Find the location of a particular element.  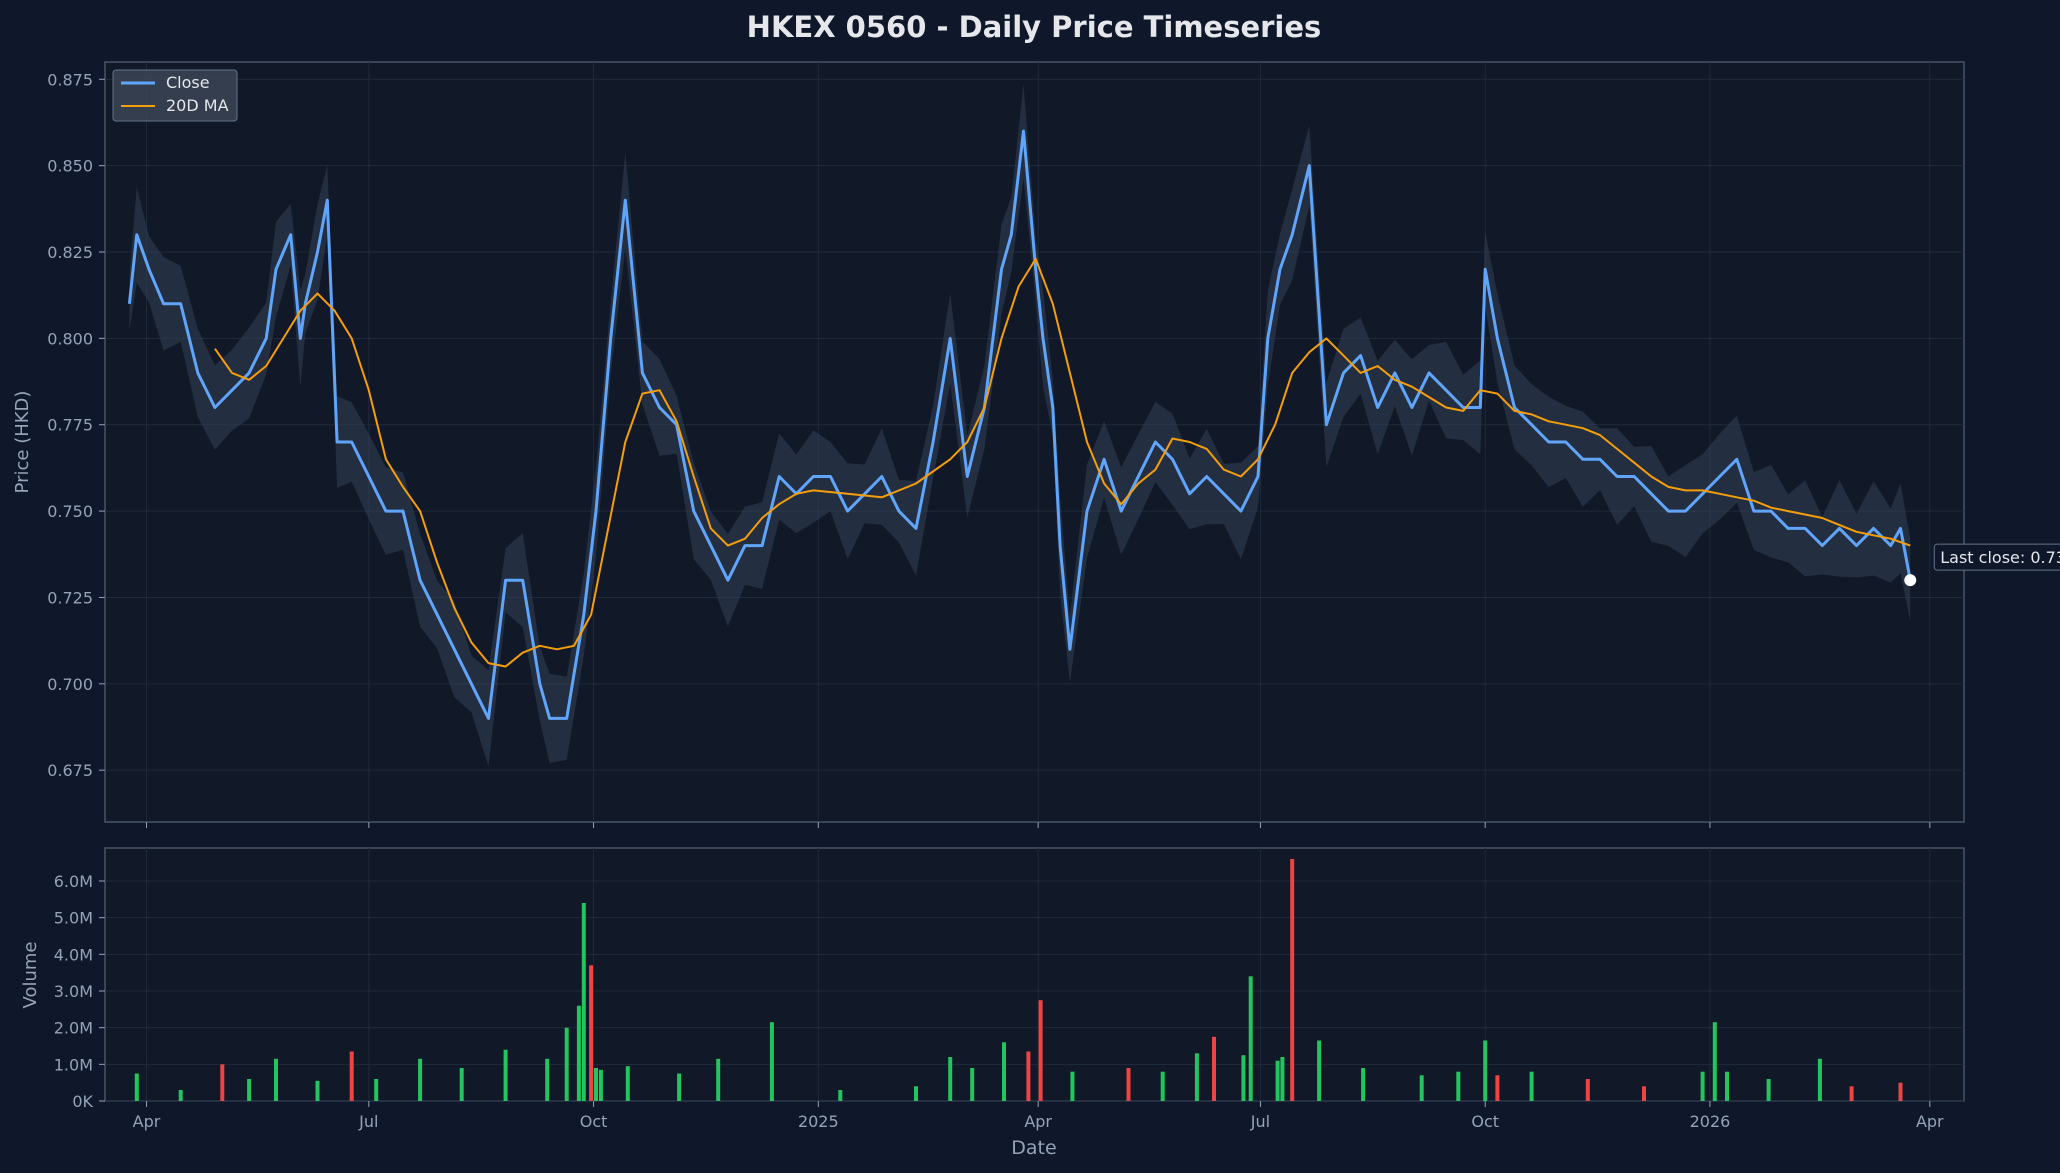

last-close-label: Last close: 0.730 is located at coordinates (2000, 557).